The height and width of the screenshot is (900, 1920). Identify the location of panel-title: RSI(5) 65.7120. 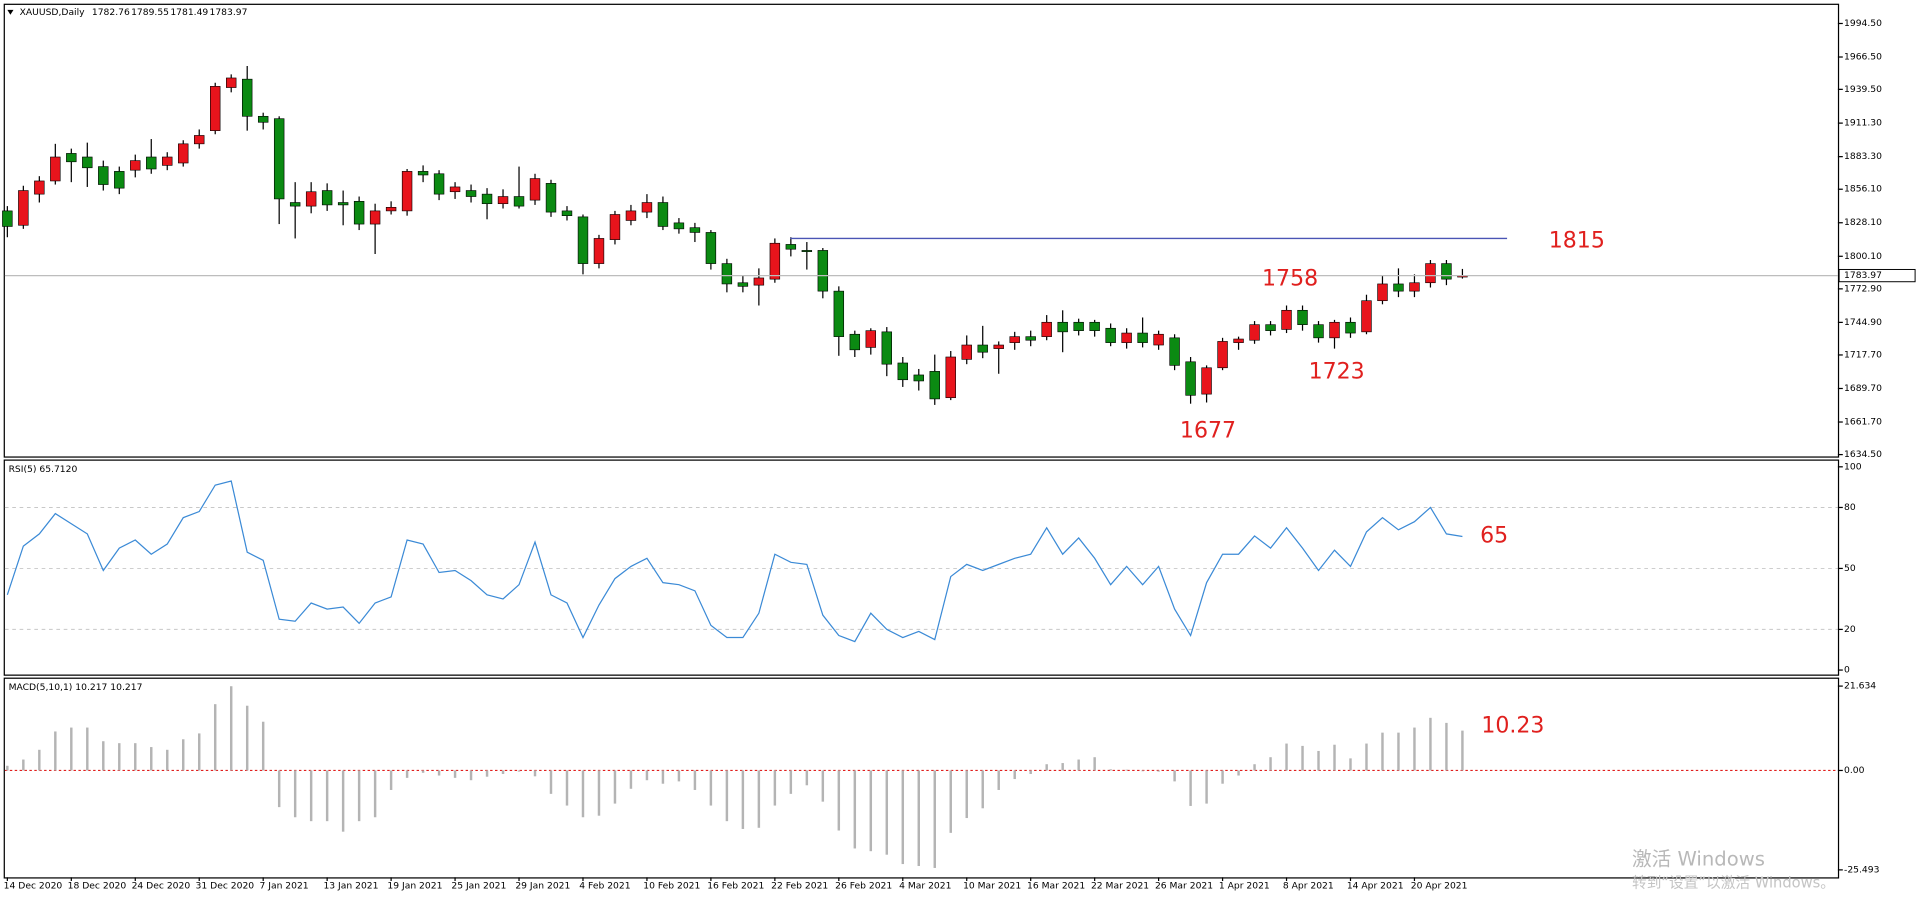
(43, 469).